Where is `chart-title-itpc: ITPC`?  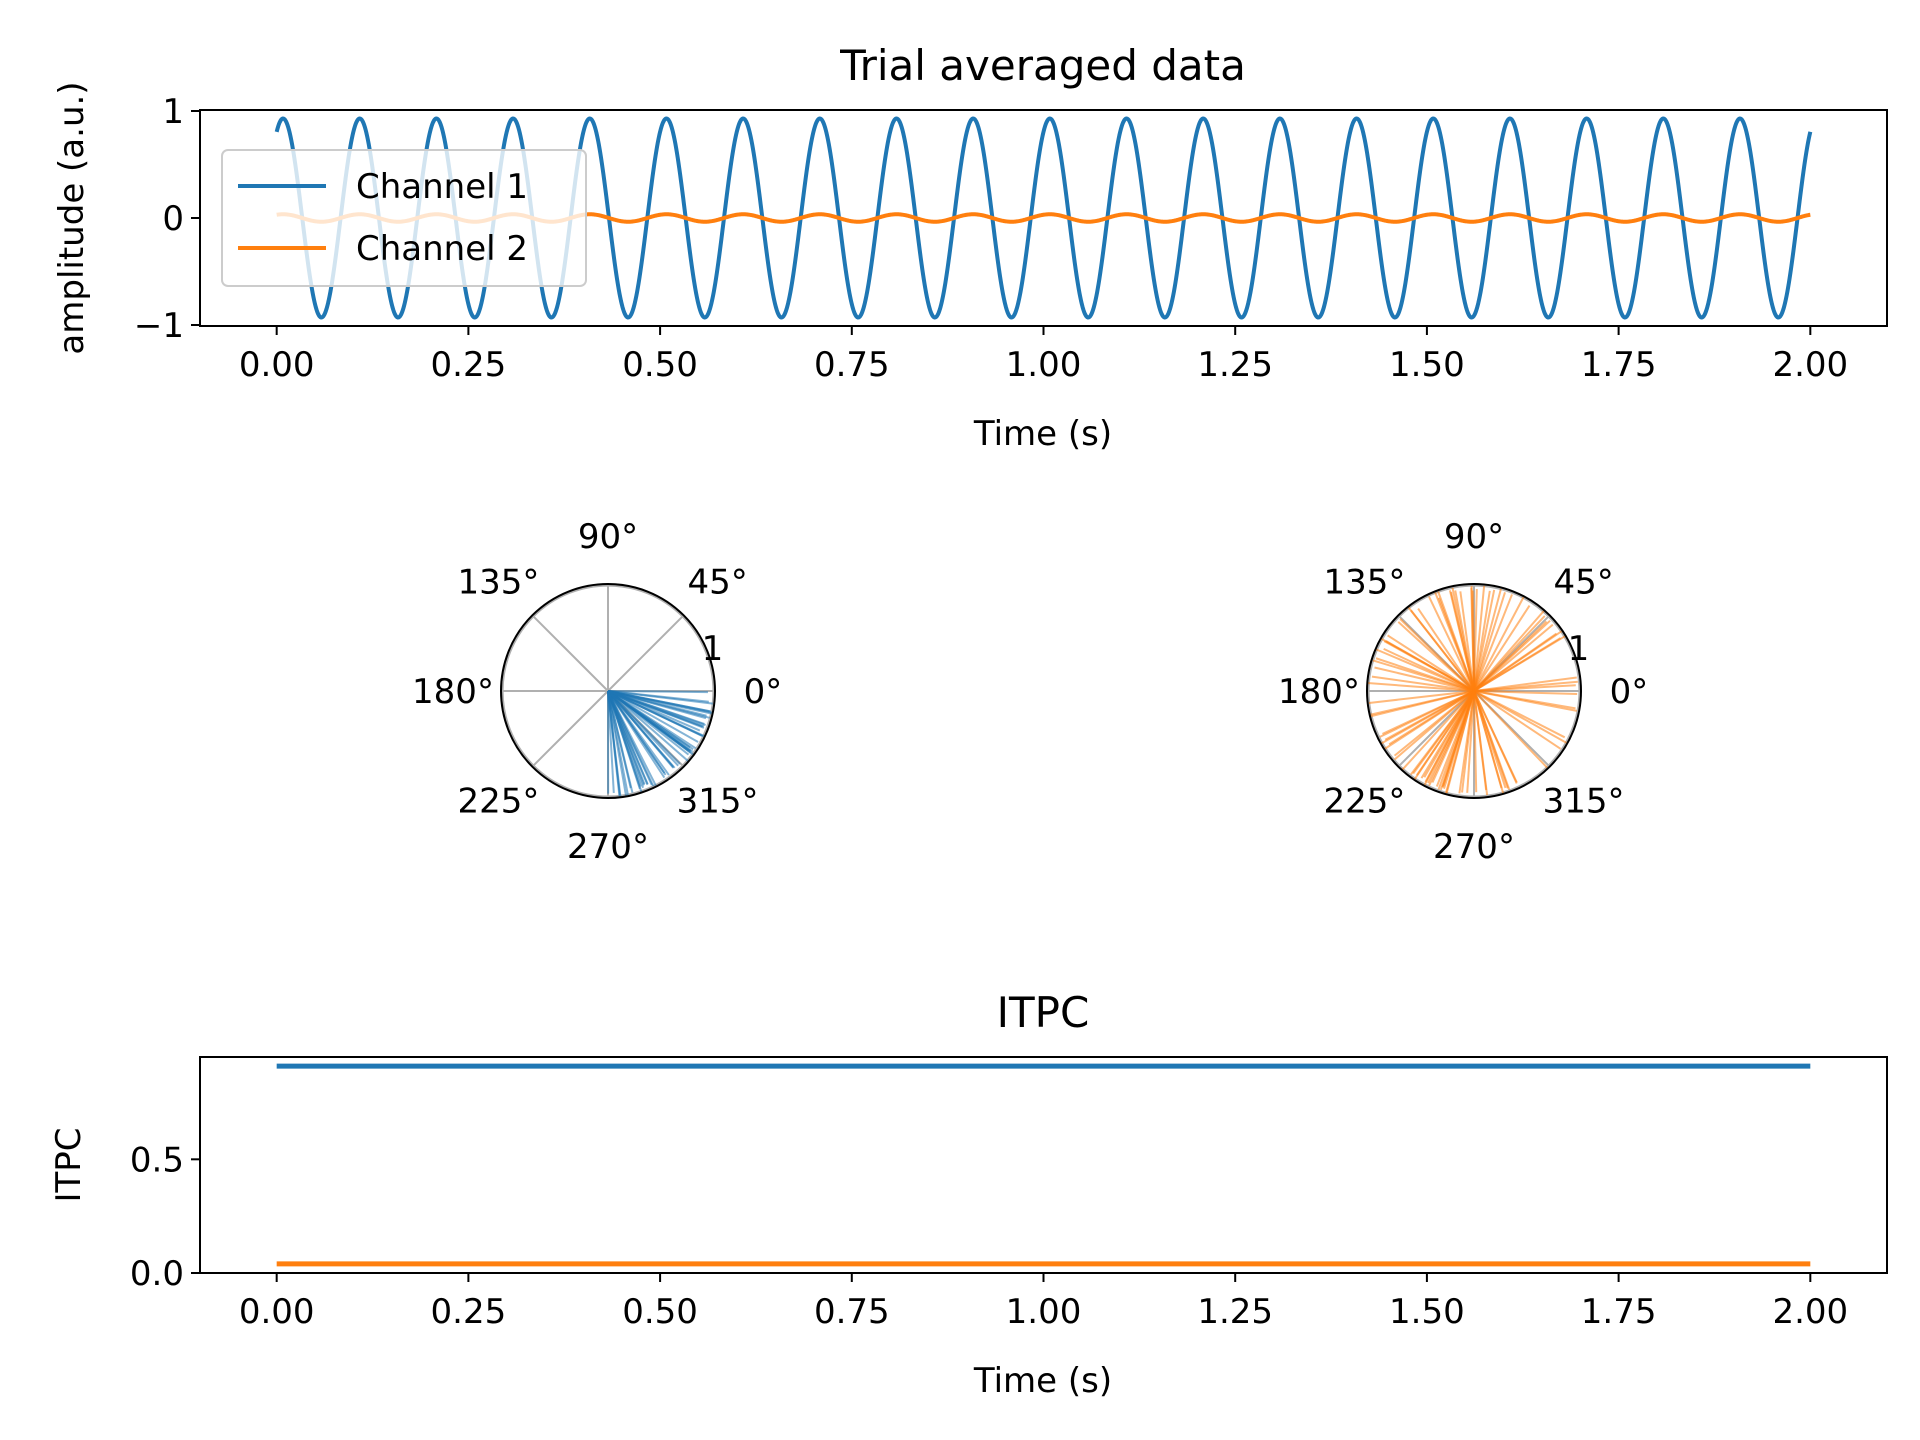
chart-title-itpc: ITPC is located at coordinates (1043, 1012).